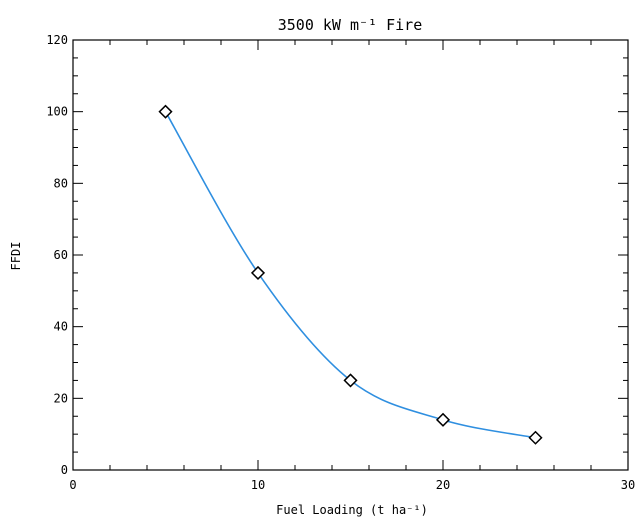 The height and width of the screenshot is (517, 640). Describe the element at coordinates (443, 485) in the screenshot. I see `x-tick-label: 20` at that location.